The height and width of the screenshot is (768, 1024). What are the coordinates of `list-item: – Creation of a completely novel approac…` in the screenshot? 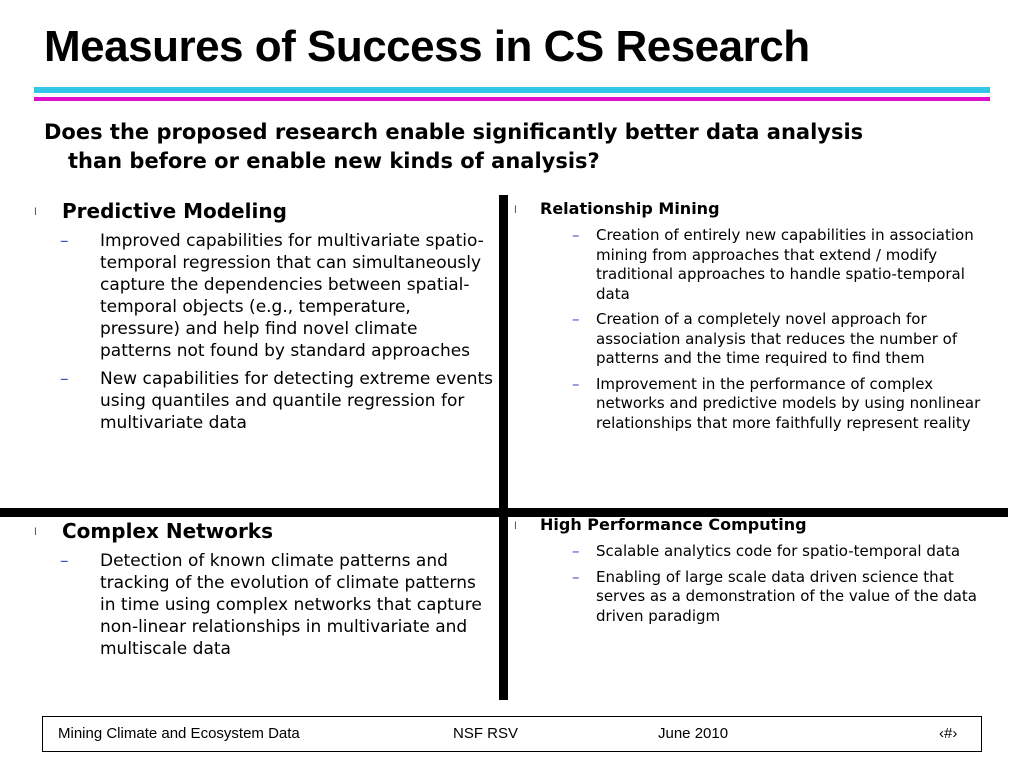 It's located at (754, 339).